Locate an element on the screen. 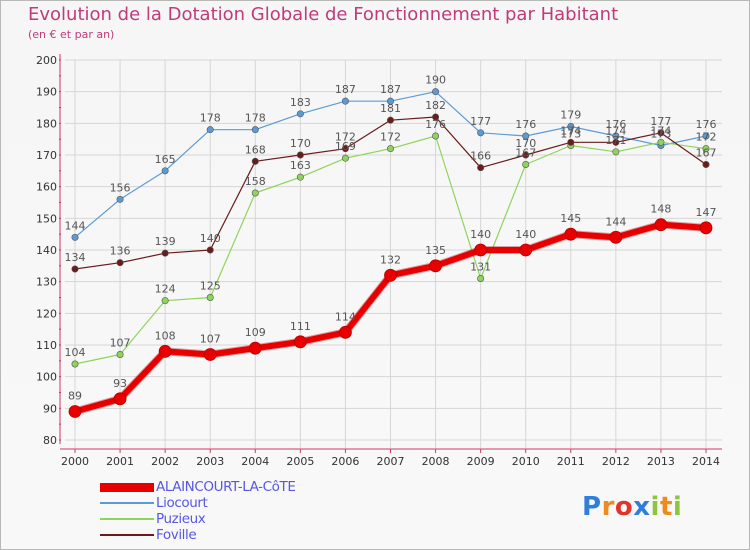  data-label: 93 is located at coordinates (120, 383).